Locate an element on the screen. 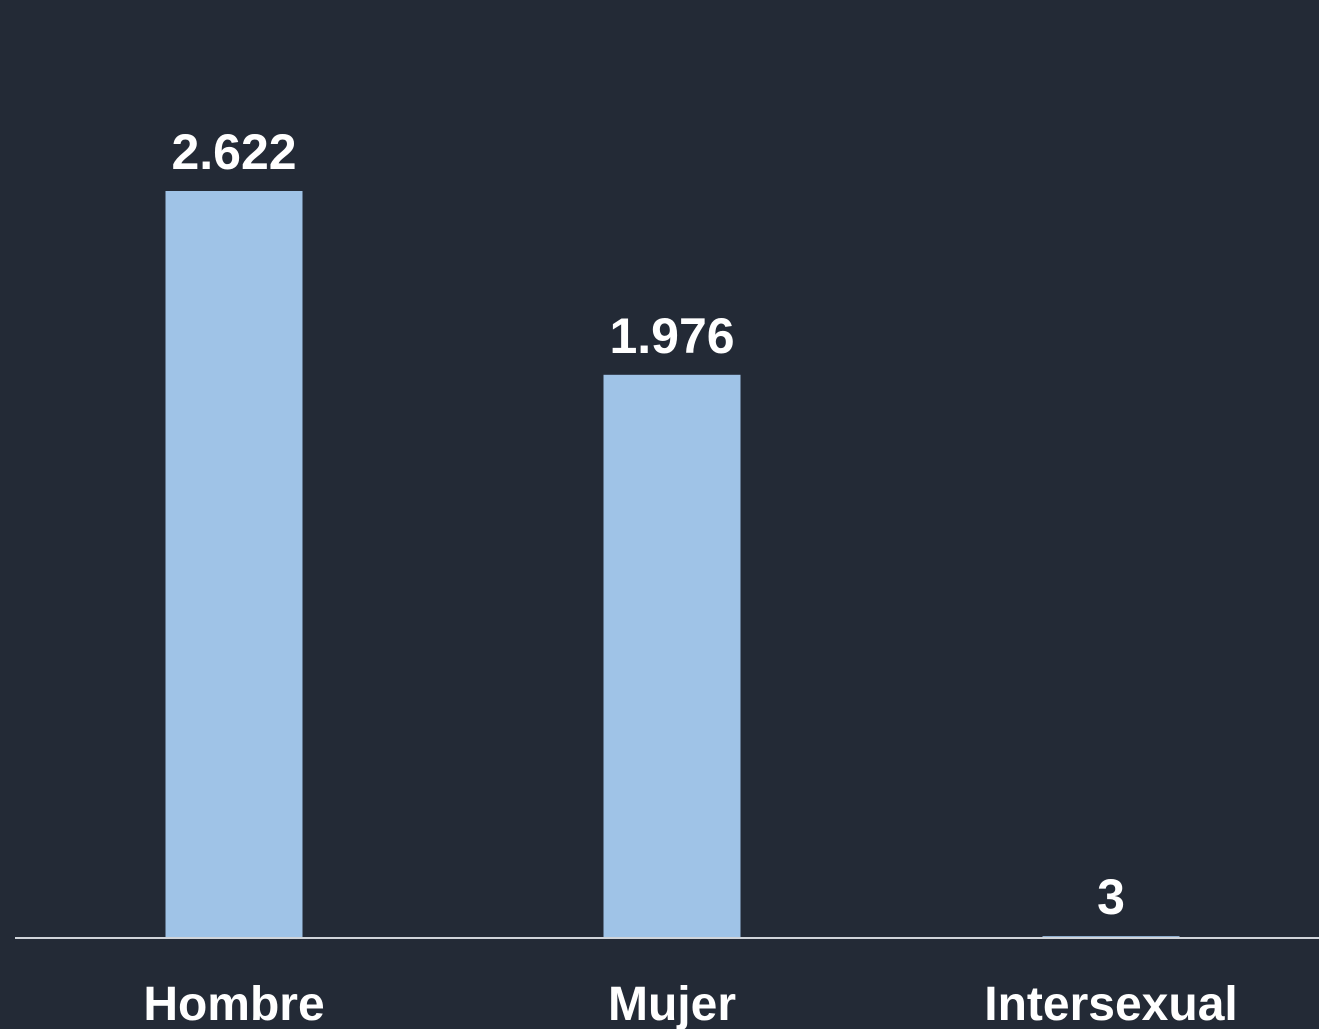  bar-mujer is located at coordinates (672, 655).